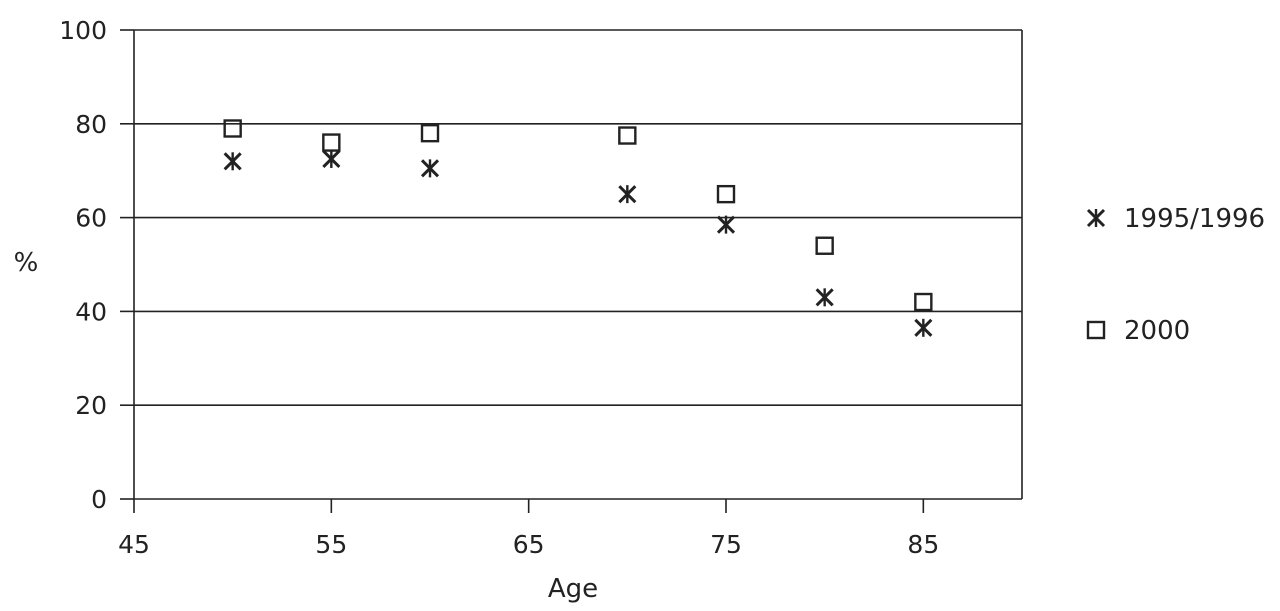 This screenshot has width=1280, height=611. Describe the element at coordinates (1157, 331) in the screenshot. I see `legend-label: 2000` at that location.